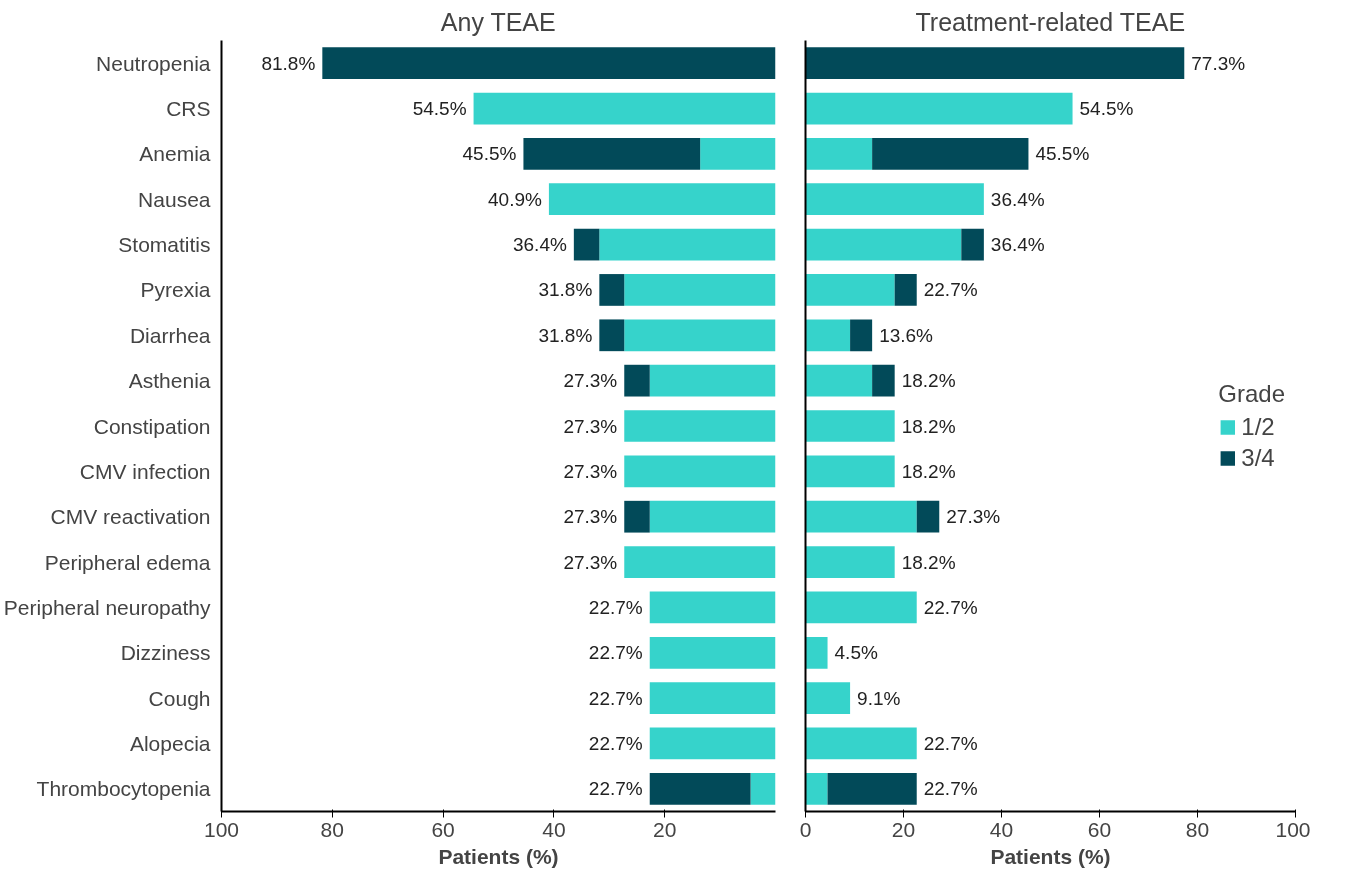 The image size is (1357, 890). What do you see at coordinates (1218, 63) in the screenshot?
I see `total-label: 77.3%` at bounding box center [1218, 63].